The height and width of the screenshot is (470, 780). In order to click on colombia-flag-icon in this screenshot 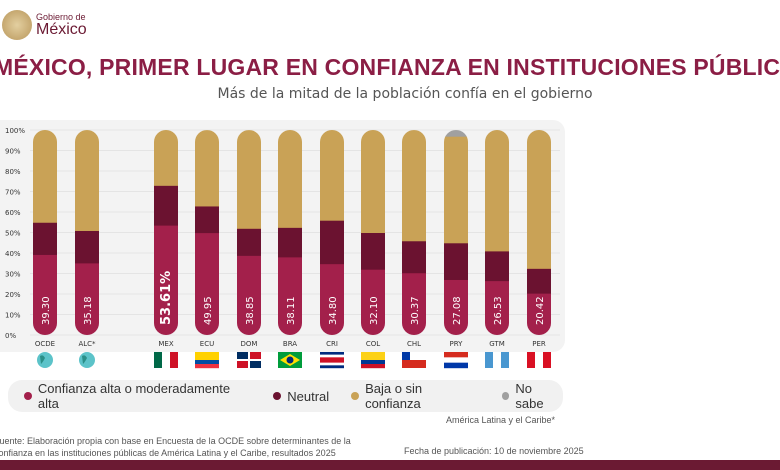, I will do `click(373, 360)`.